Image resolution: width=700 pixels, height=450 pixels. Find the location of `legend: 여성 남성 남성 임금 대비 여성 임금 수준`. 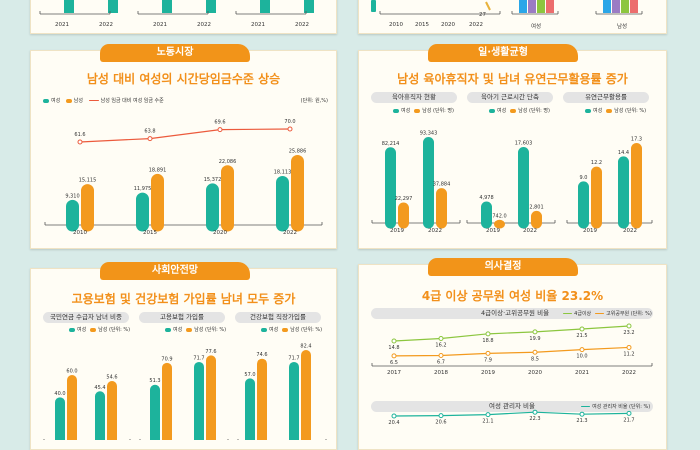

legend: 여성 남성 남성 임금 대비 여성 임금 수준 is located at coordinates (103, 100).